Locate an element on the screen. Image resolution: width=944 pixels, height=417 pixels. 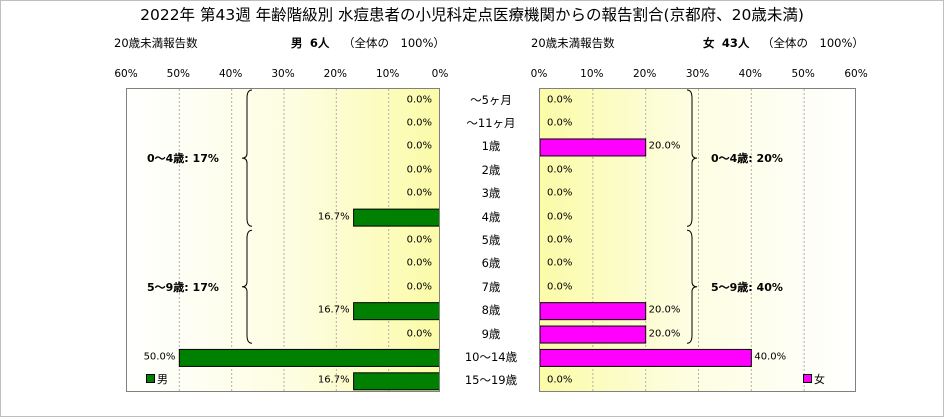
age-category-label: 3歳 is located at coordinates (491, 193).